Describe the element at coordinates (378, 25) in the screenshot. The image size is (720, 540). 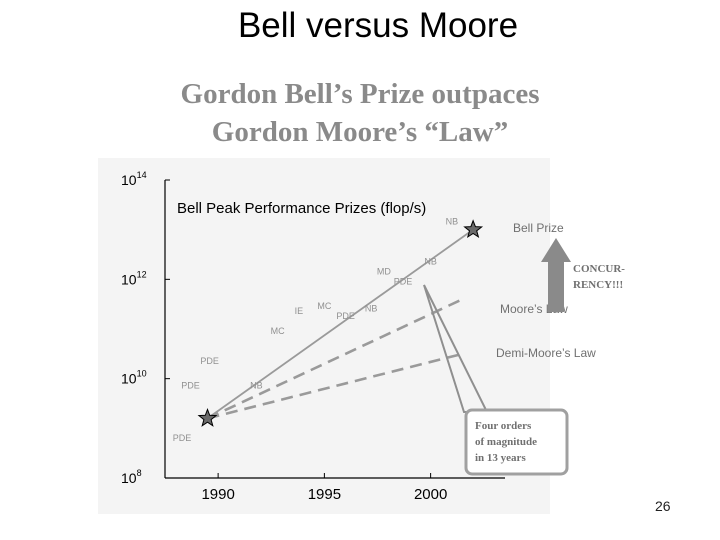
I see `slide-title: Bell versus Moore` at that location.